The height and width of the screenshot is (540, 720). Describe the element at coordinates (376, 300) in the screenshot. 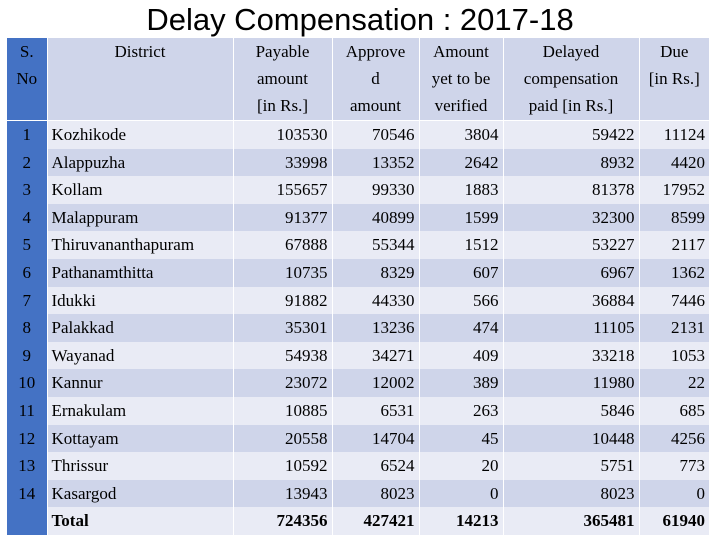

I see `row-approved: 44330` at that location.